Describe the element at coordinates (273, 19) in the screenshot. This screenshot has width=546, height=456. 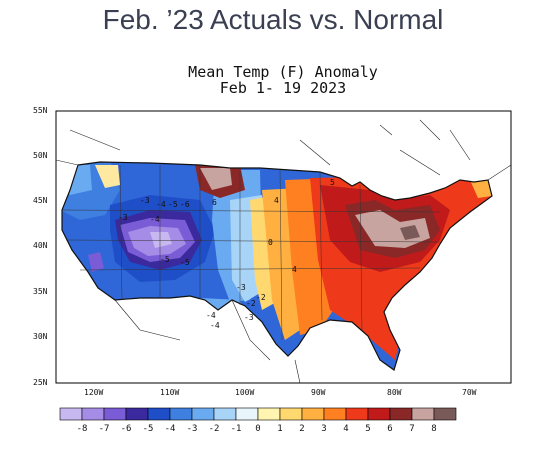
I see `slide-title: Feb. ’23 Actuals vs. Normal` at that location.